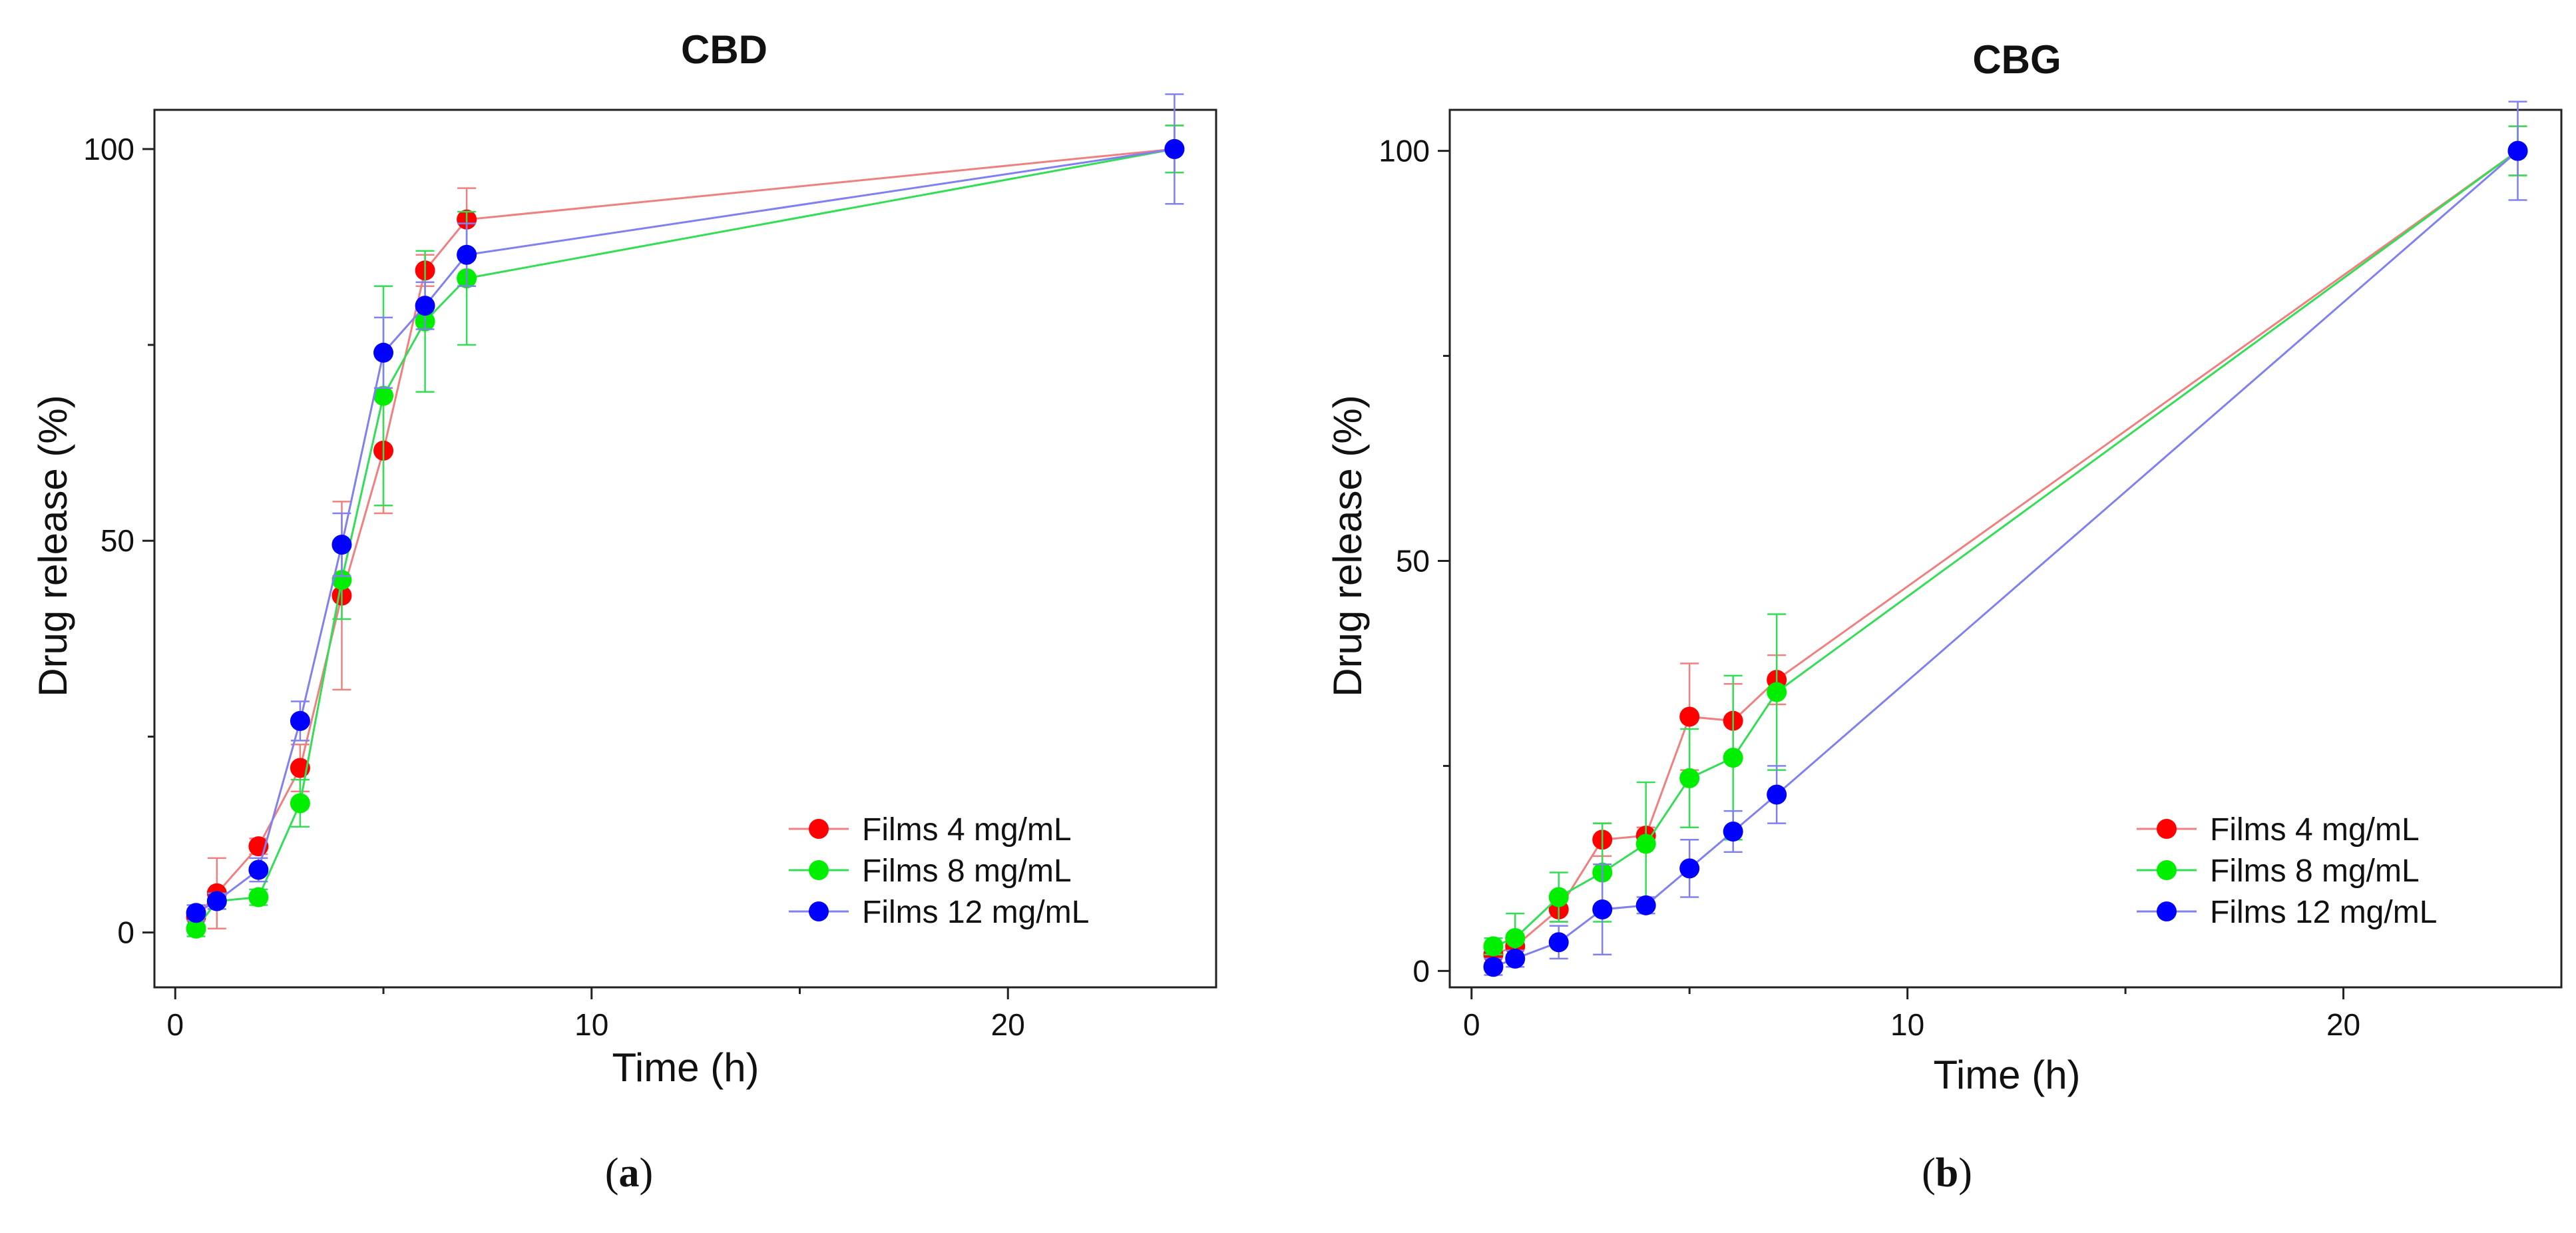  I want to click on chart-title: CBG, so click(2016, 59).